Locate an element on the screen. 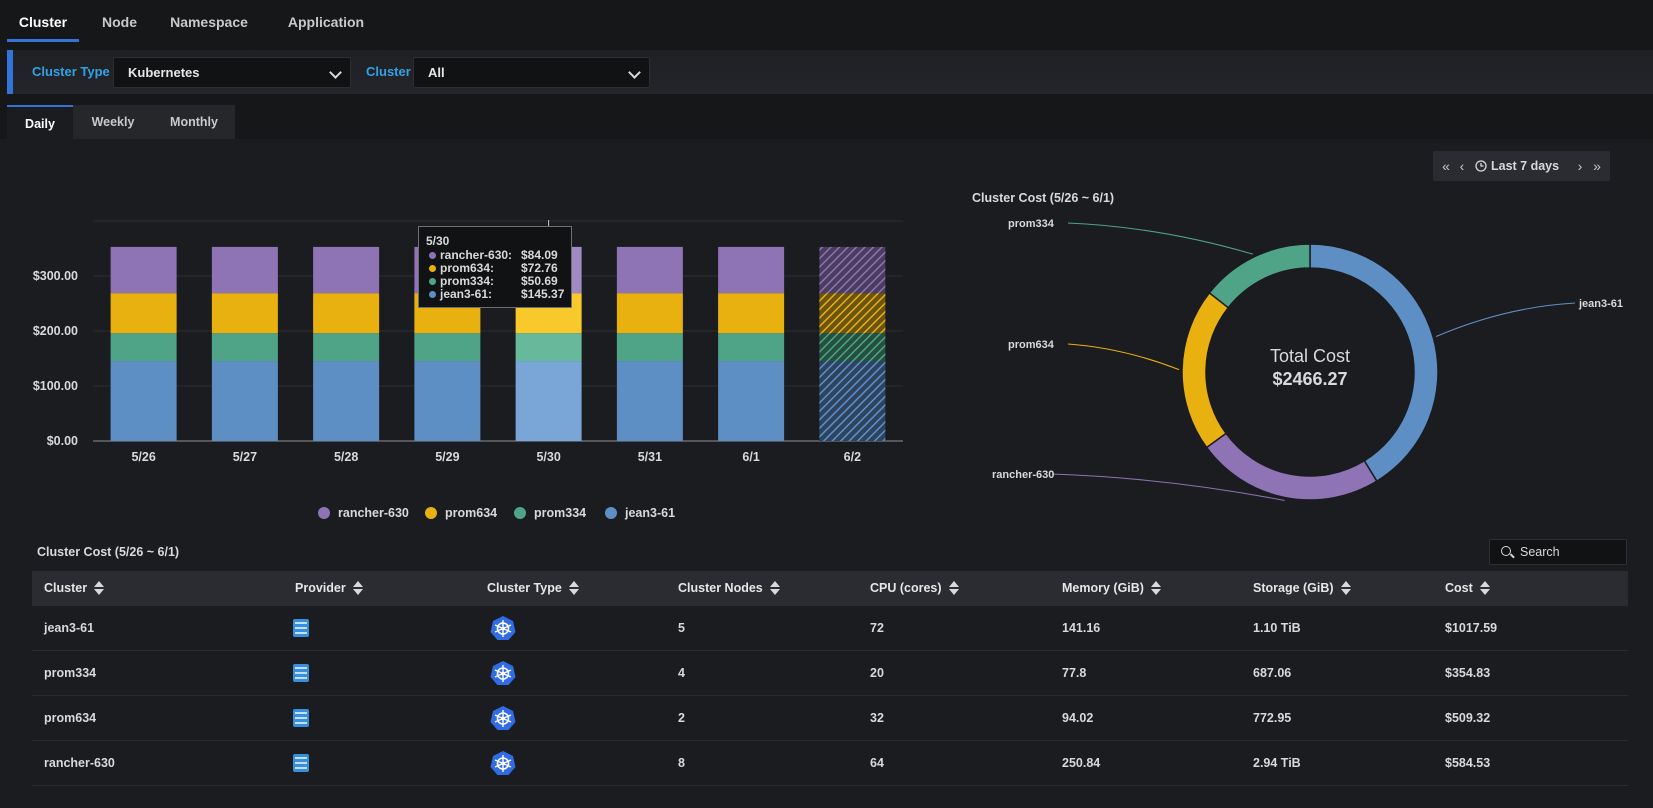  cell-cluster: rancher-630 is located at coordinates (79, 763).